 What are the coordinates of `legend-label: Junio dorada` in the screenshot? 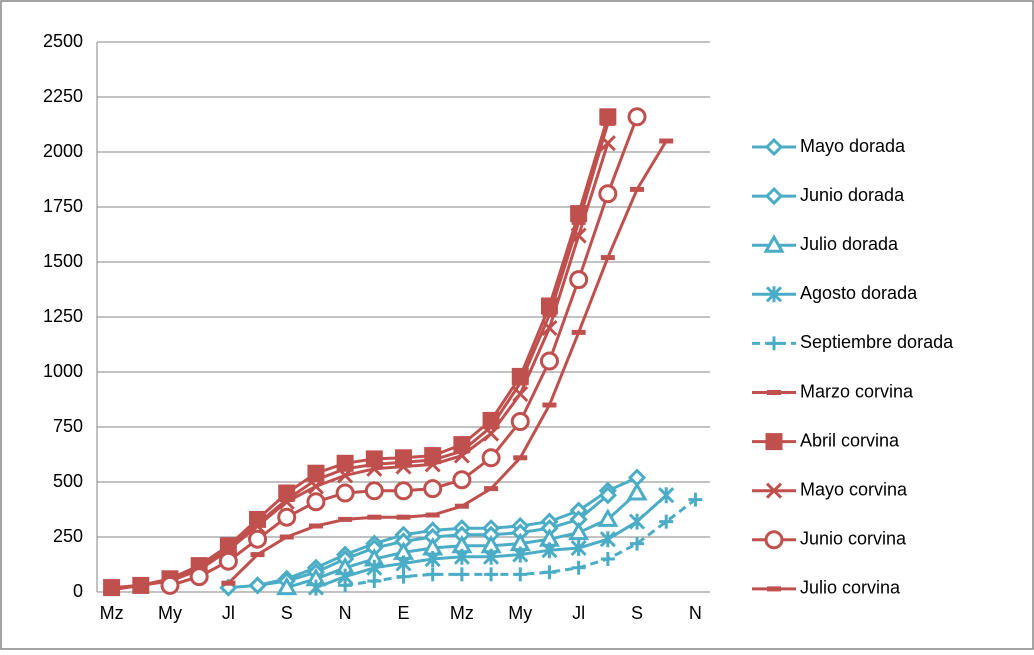 It's located at (852, 195).